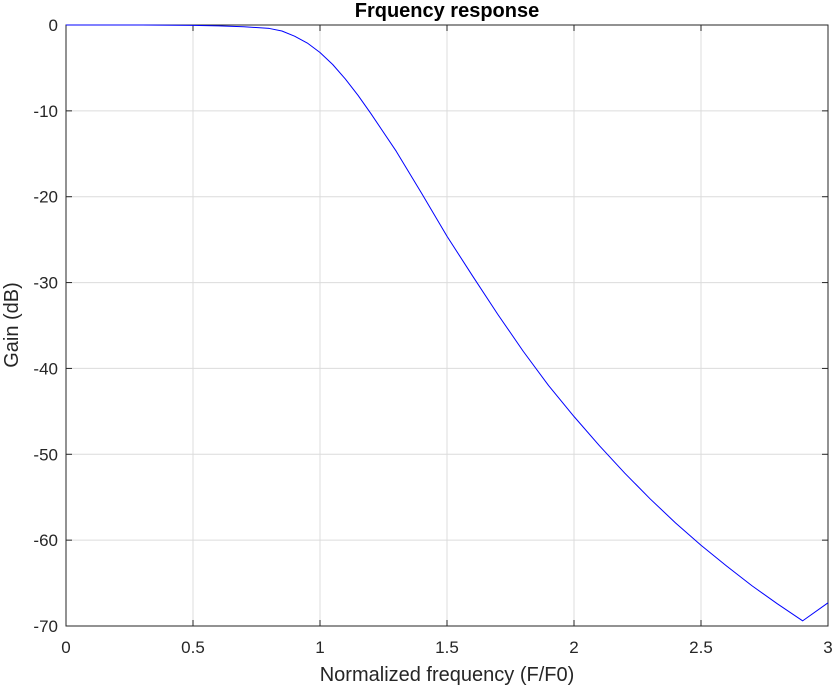  What do you see at coordinates (45, 197) in the screenshot?
I see `y-tick-label: -20` at bounding box center [45, 197].